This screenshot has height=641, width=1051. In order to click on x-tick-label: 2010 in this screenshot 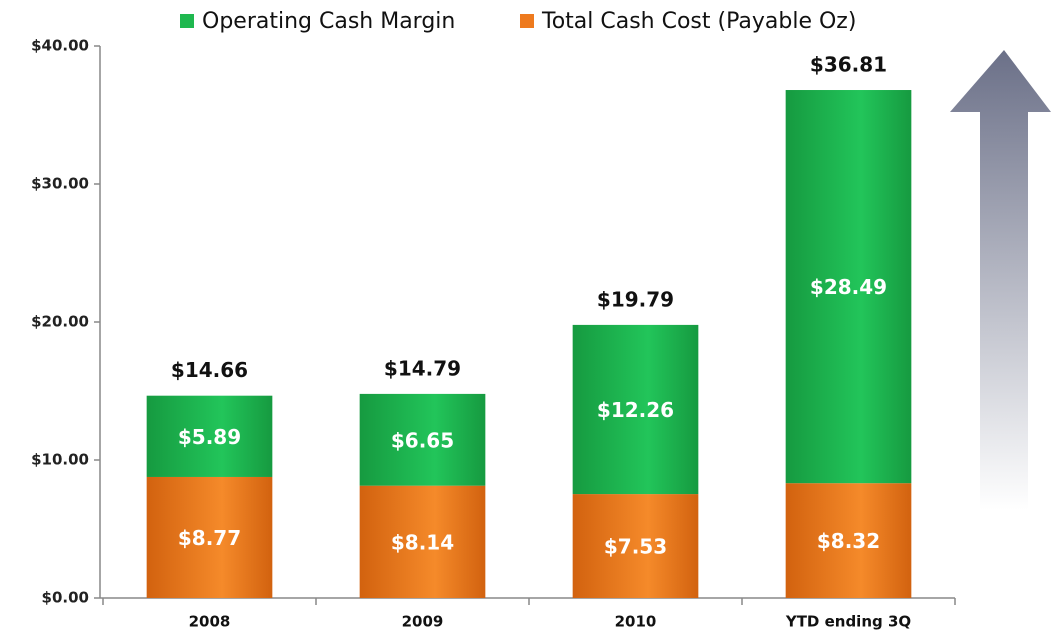, I will do `click(636, 622)`.